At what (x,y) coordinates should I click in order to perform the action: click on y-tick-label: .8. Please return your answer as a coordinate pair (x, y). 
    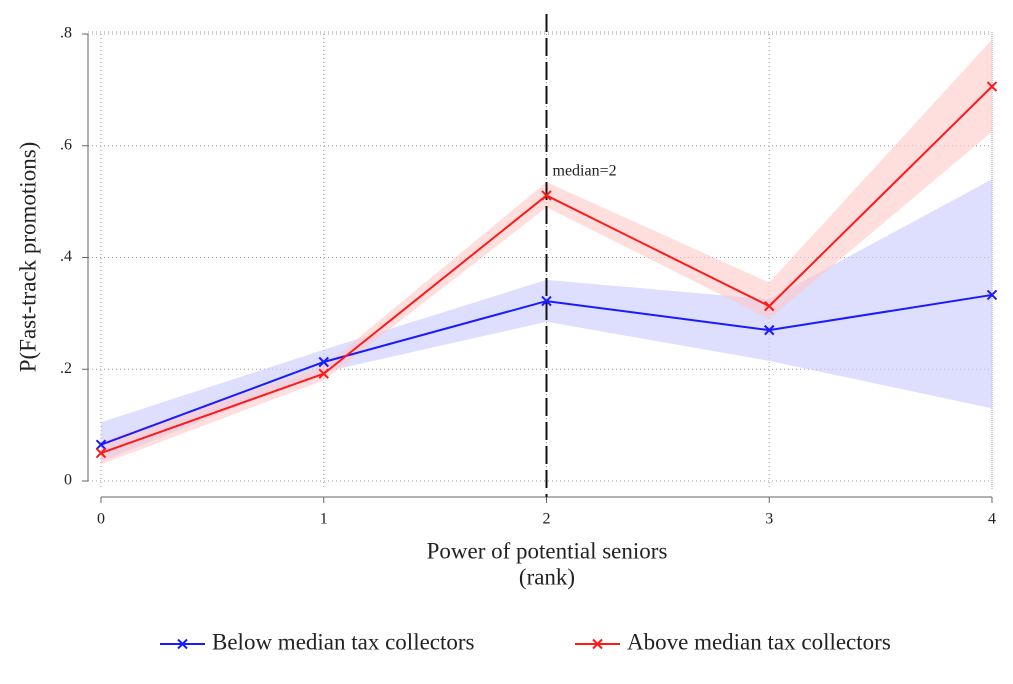
    Looking at the image, I should click on (66, 33).